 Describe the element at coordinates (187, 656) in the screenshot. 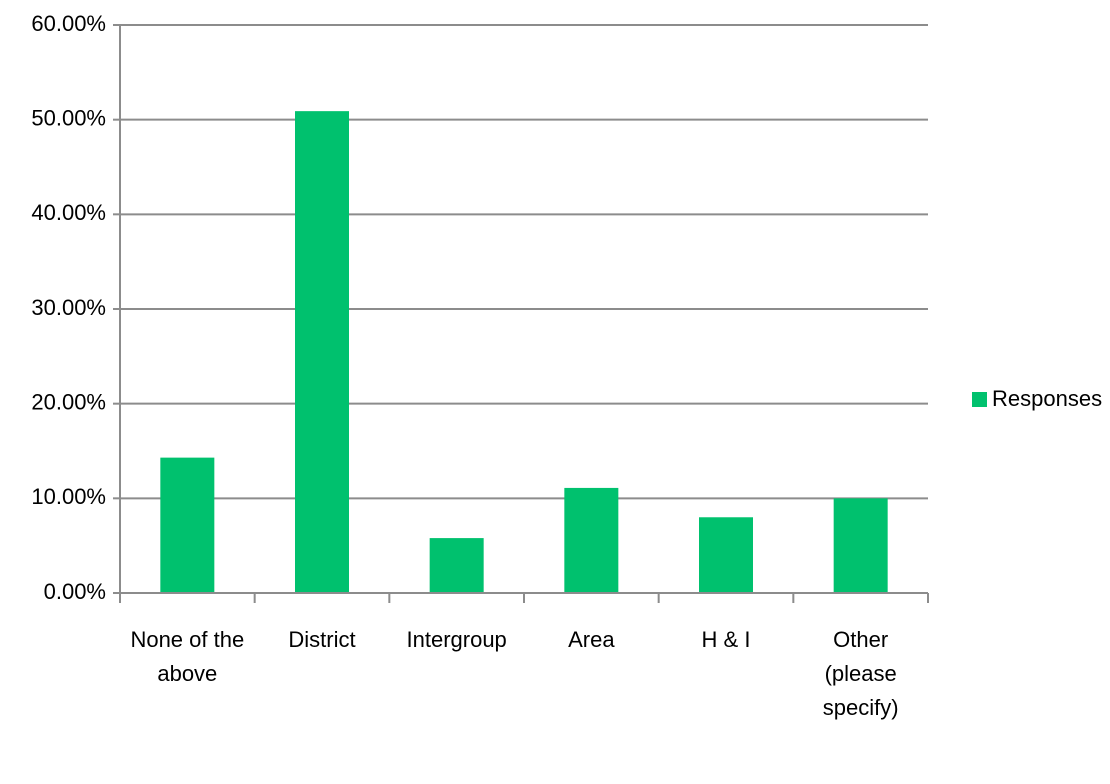

I see `x-tick-label: None of the above` at that location.